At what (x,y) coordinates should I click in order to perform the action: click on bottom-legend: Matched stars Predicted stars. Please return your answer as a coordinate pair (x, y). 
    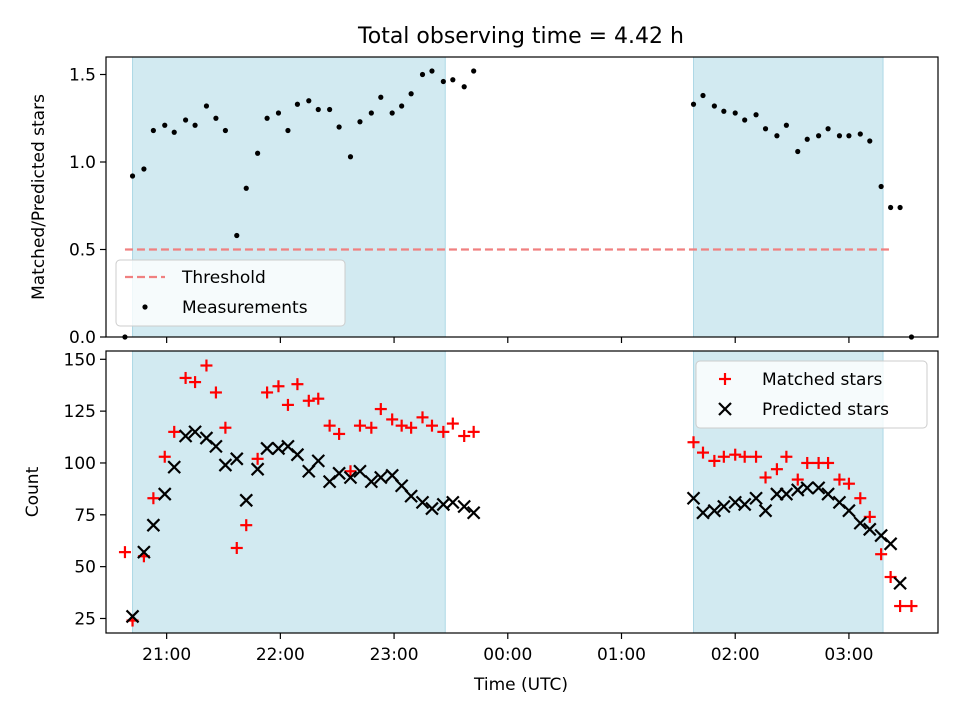
    Looking at the image, I should click on (811, 394).